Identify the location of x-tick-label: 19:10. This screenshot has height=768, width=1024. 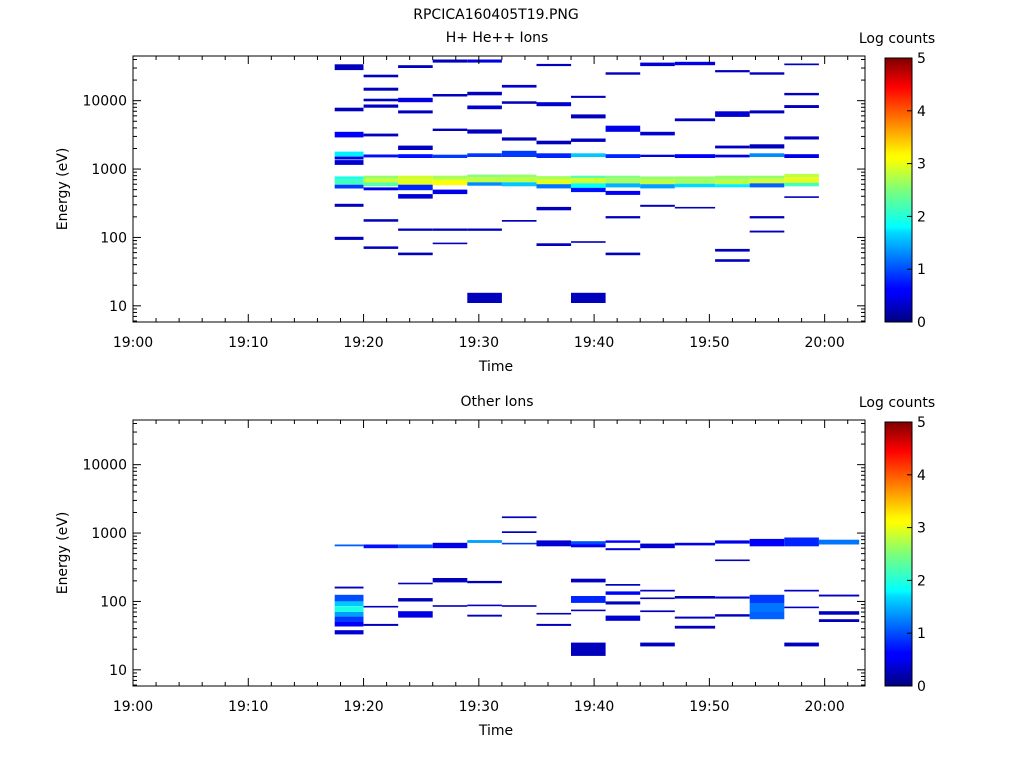
(248, 343).